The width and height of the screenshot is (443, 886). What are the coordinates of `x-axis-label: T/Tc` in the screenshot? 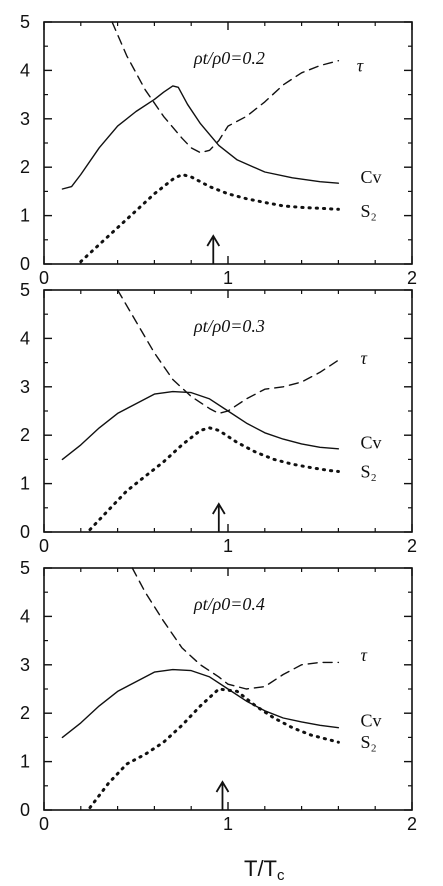 It's located at (264, 870).